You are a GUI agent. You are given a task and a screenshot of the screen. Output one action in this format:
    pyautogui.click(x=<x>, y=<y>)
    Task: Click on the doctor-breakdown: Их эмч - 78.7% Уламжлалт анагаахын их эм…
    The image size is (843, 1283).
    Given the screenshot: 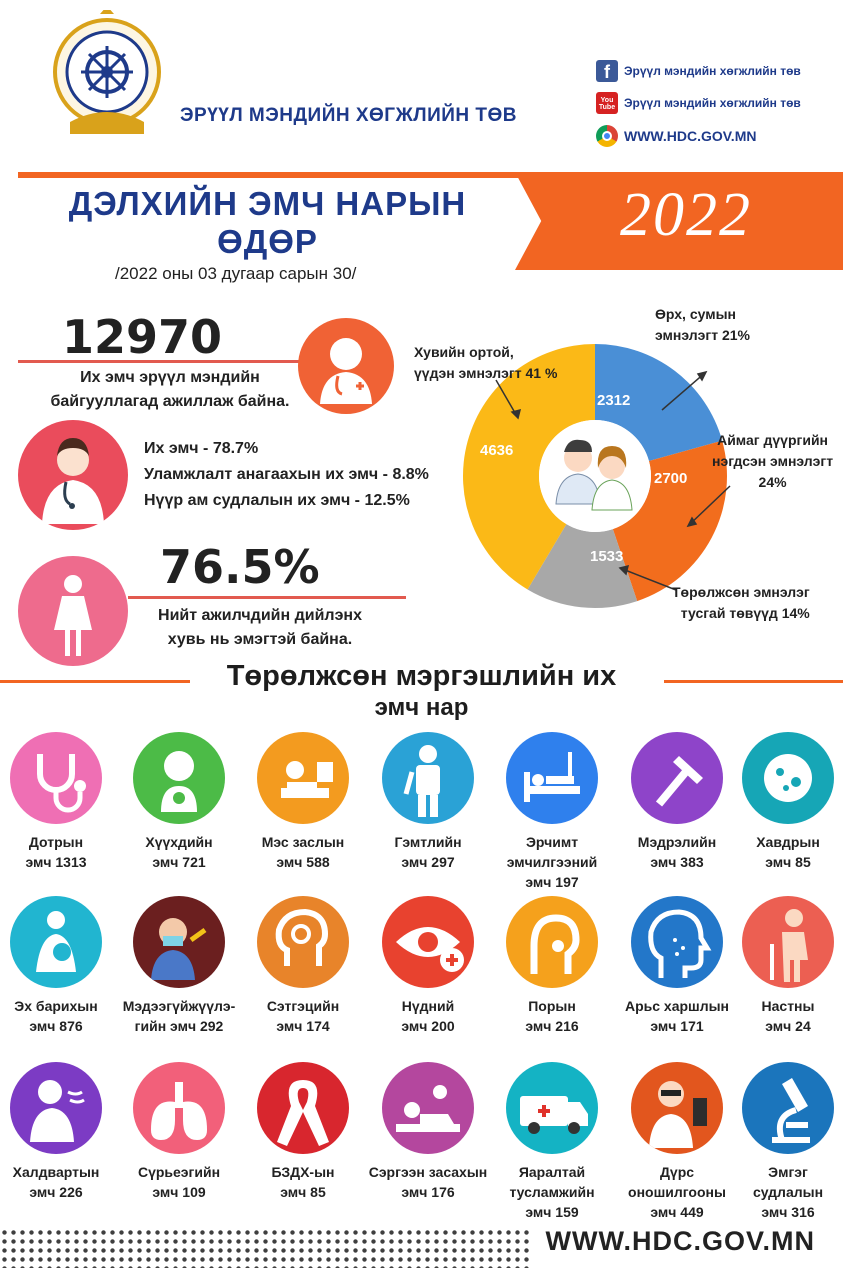 What is the action you would take?
    pyautogui.click(x=286, y=475)
    